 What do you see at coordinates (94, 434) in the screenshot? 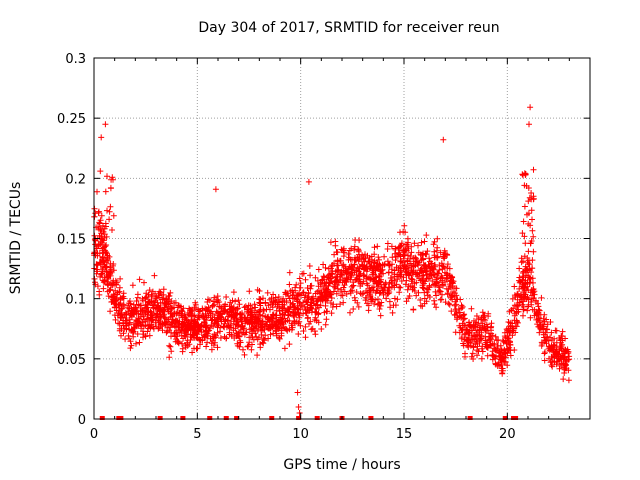
I see `x-tick-label: 0` at bounding box center [94, 434].